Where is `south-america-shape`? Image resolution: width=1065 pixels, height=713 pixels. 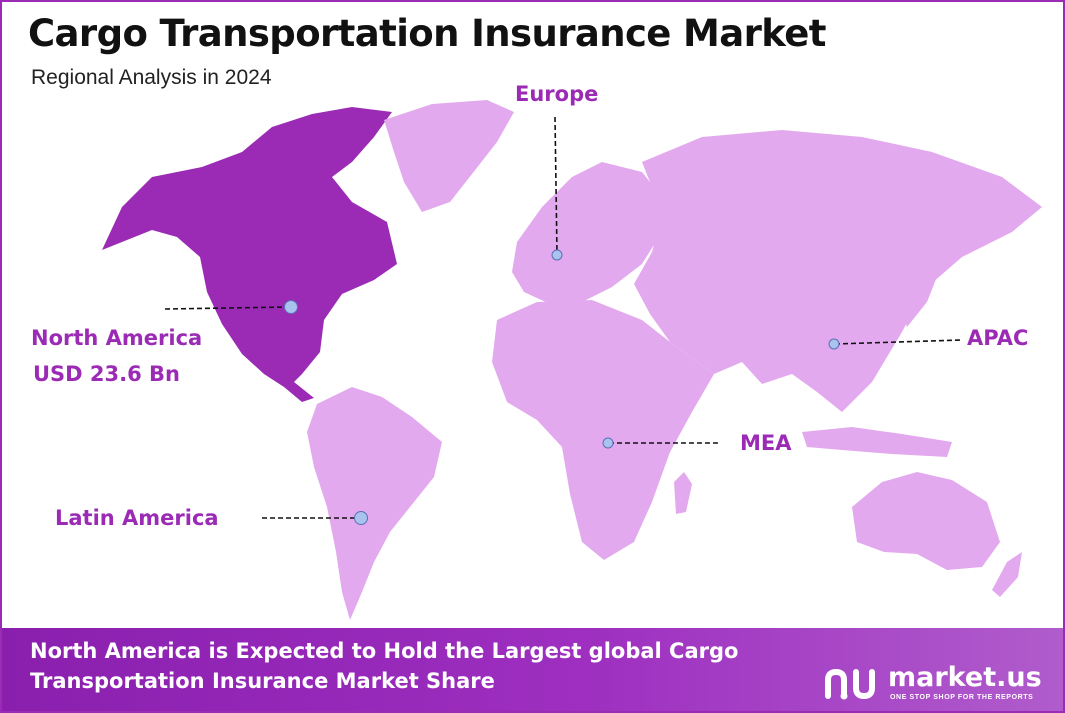 south-america-shape is located at coordinates (374, 503).